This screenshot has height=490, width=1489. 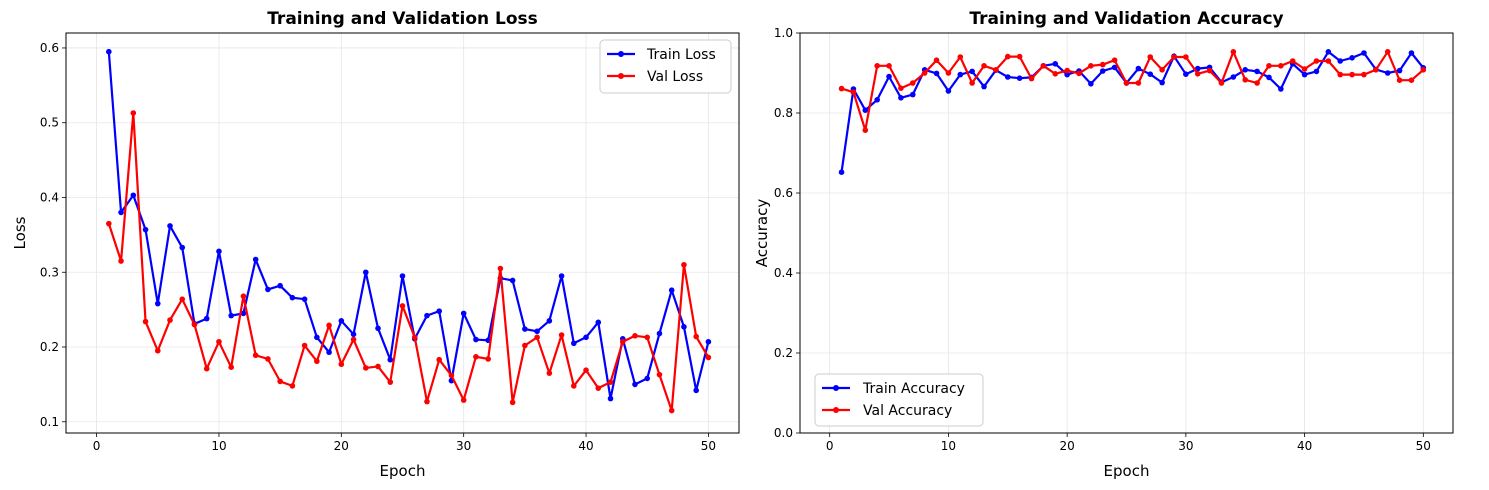 What do you see at coordinates (836, 410) in the screenshot?
I see `legend-val-accuracy-marker` at bounding box center [836, 410].